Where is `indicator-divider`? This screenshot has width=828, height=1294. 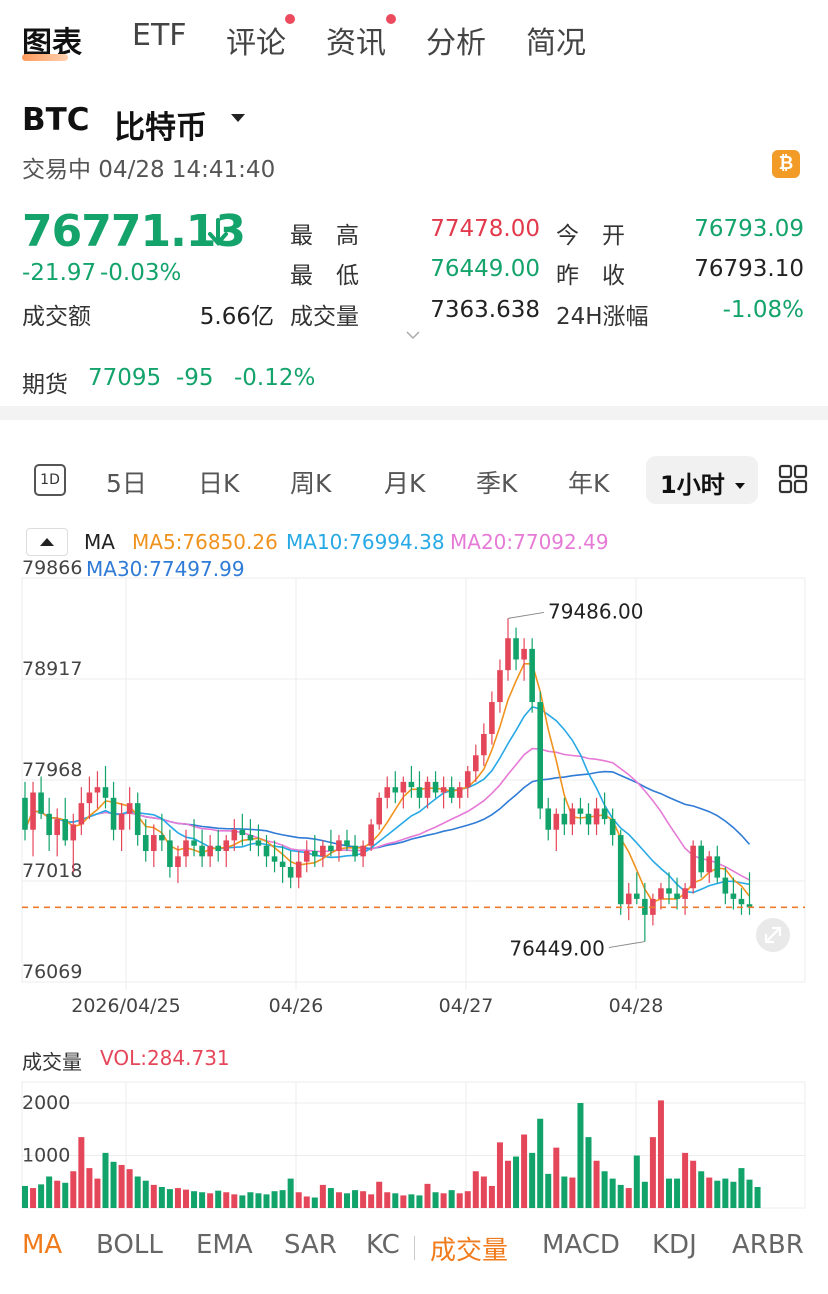
indicator-divider is located at coordinates (414, 1248).